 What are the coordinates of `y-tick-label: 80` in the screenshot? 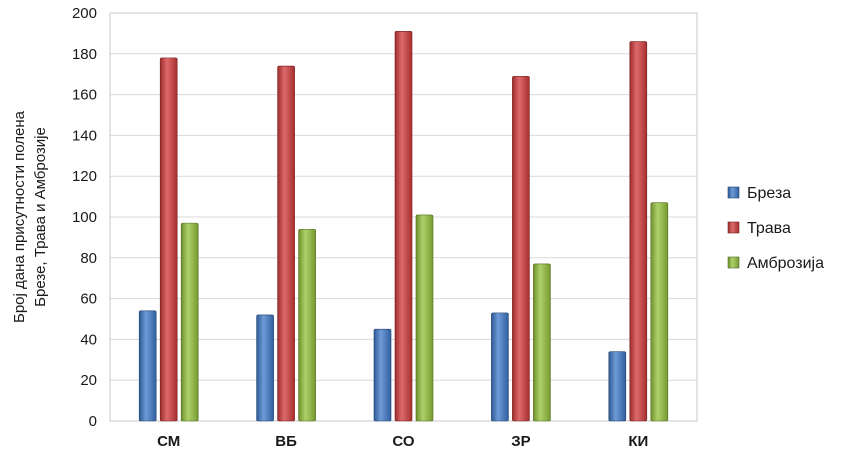 It's located at (88, 258).